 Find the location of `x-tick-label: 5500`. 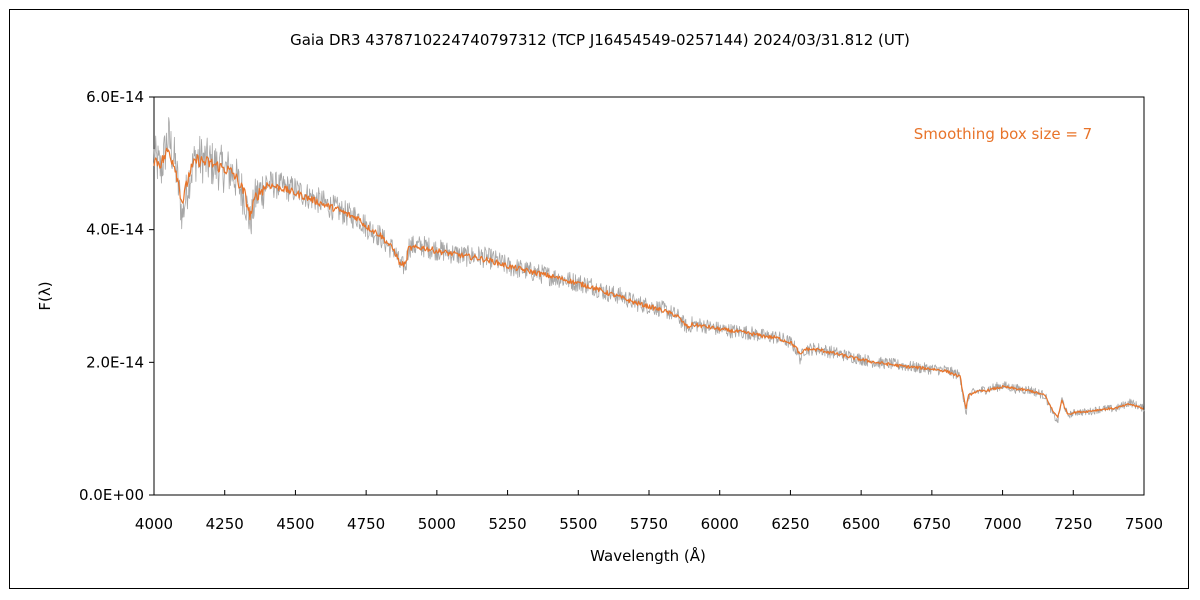

x-tick-label: 5500 is located at coordinates (578, 524).